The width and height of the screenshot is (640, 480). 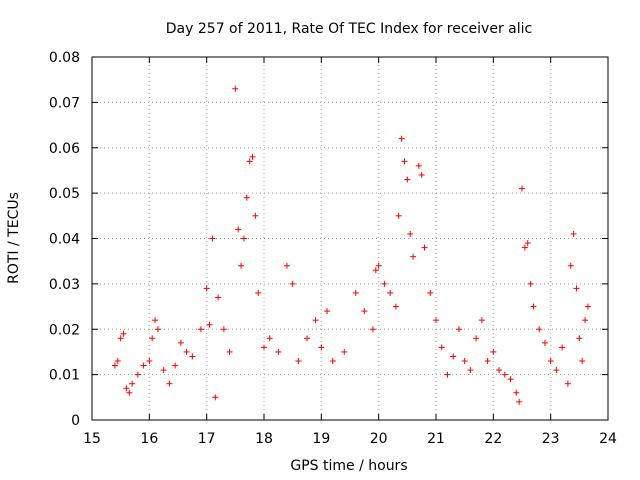 I want to click on x-tick-label: 18, so click(x=264, y=439).